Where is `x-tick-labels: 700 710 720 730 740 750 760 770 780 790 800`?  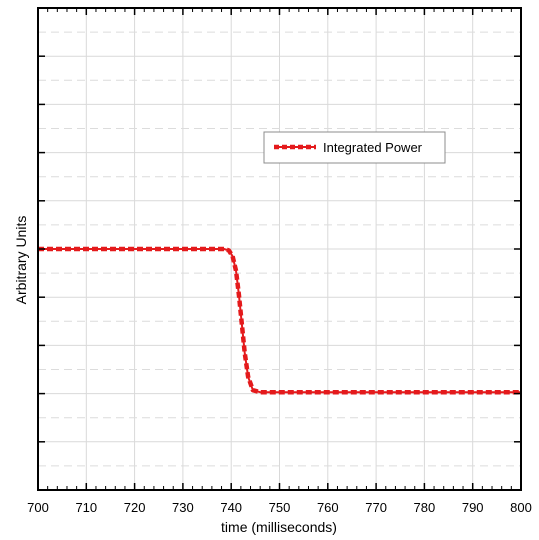
x-tick-labels: 700 710 720 730 740 750 760 770 780 790 800 is located at coordinates (279, 507).